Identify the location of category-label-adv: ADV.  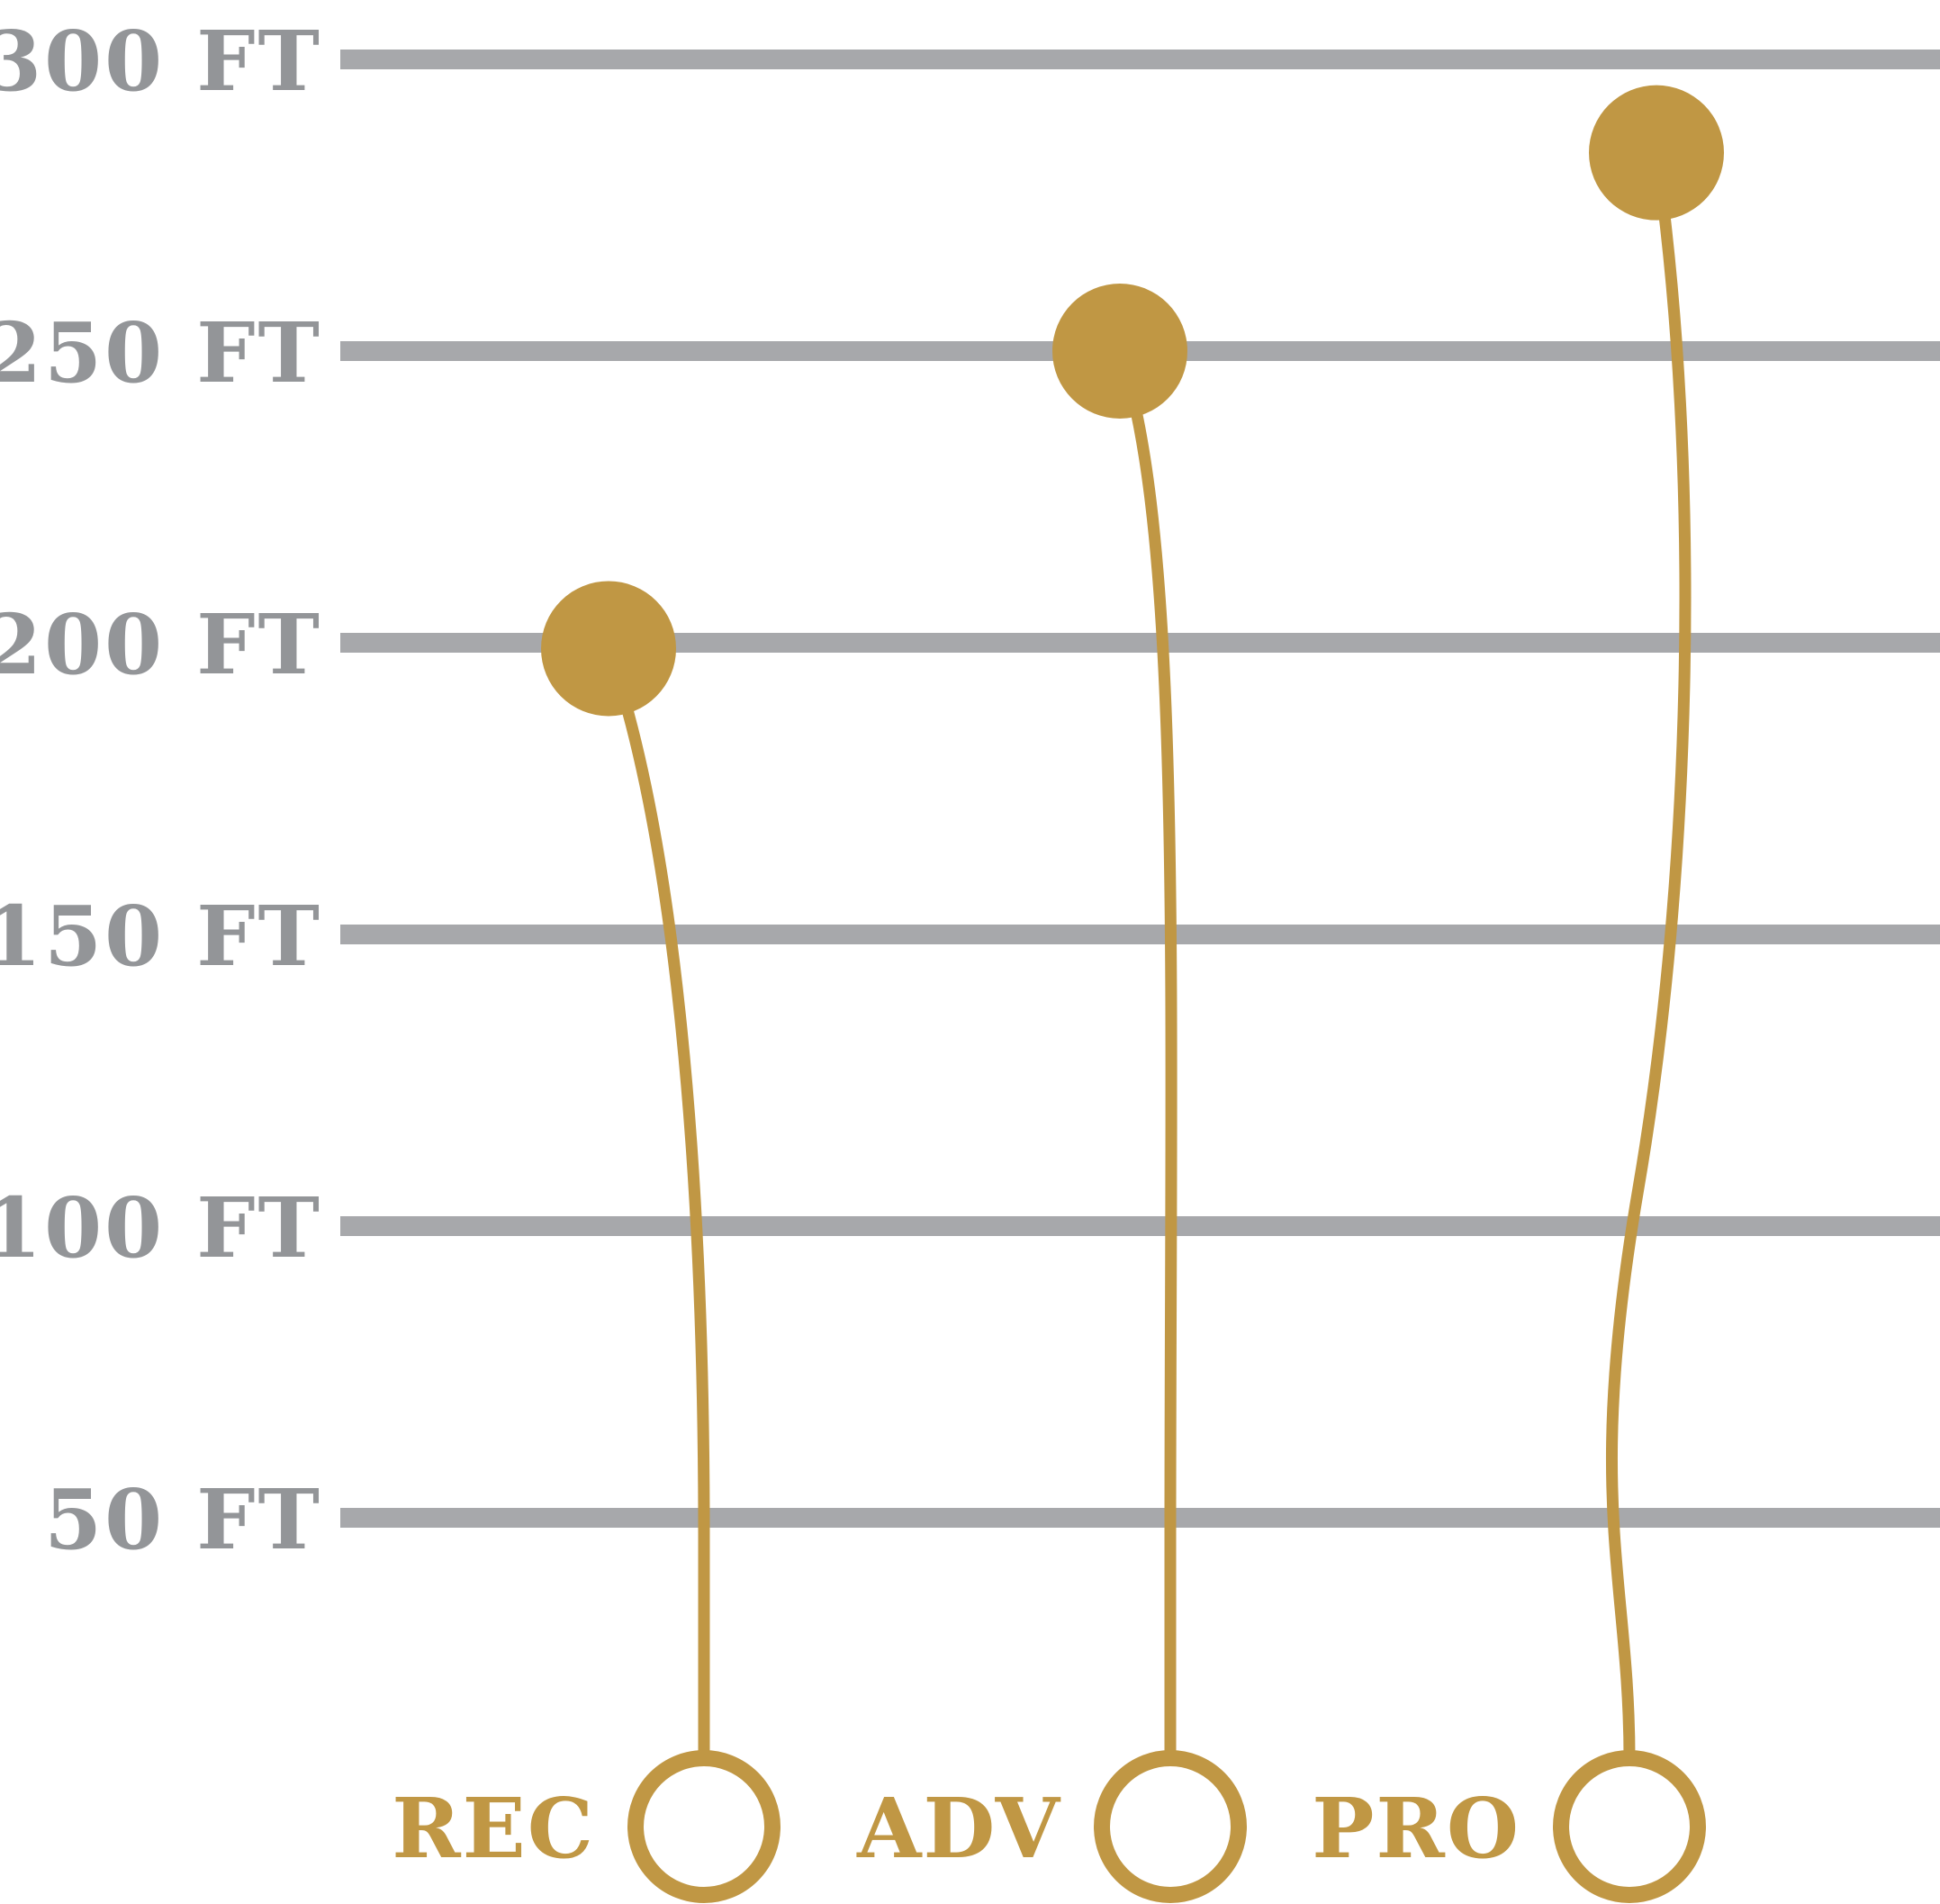
(959, 1828).